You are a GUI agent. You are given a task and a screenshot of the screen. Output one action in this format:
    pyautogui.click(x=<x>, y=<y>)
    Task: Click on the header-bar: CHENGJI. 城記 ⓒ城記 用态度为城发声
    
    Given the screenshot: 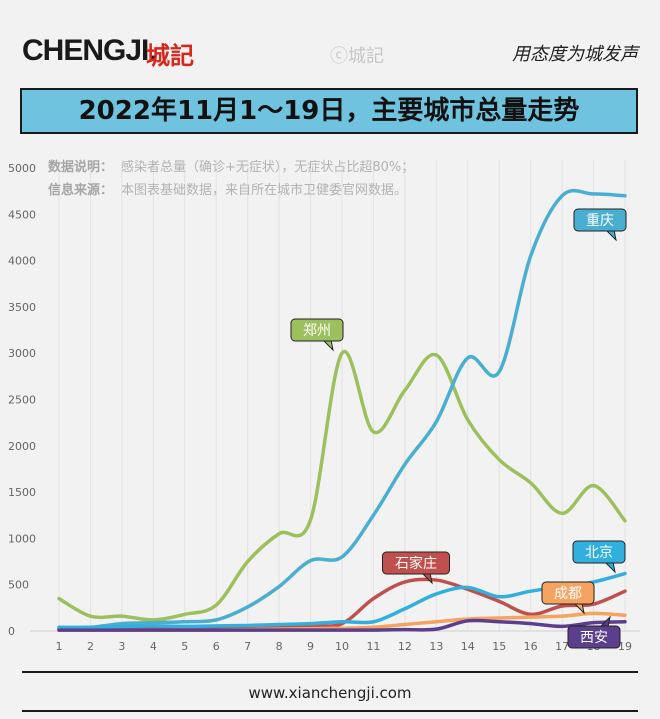 What is the action you would take?
    pyautogui.click(x=330, y=40)
    